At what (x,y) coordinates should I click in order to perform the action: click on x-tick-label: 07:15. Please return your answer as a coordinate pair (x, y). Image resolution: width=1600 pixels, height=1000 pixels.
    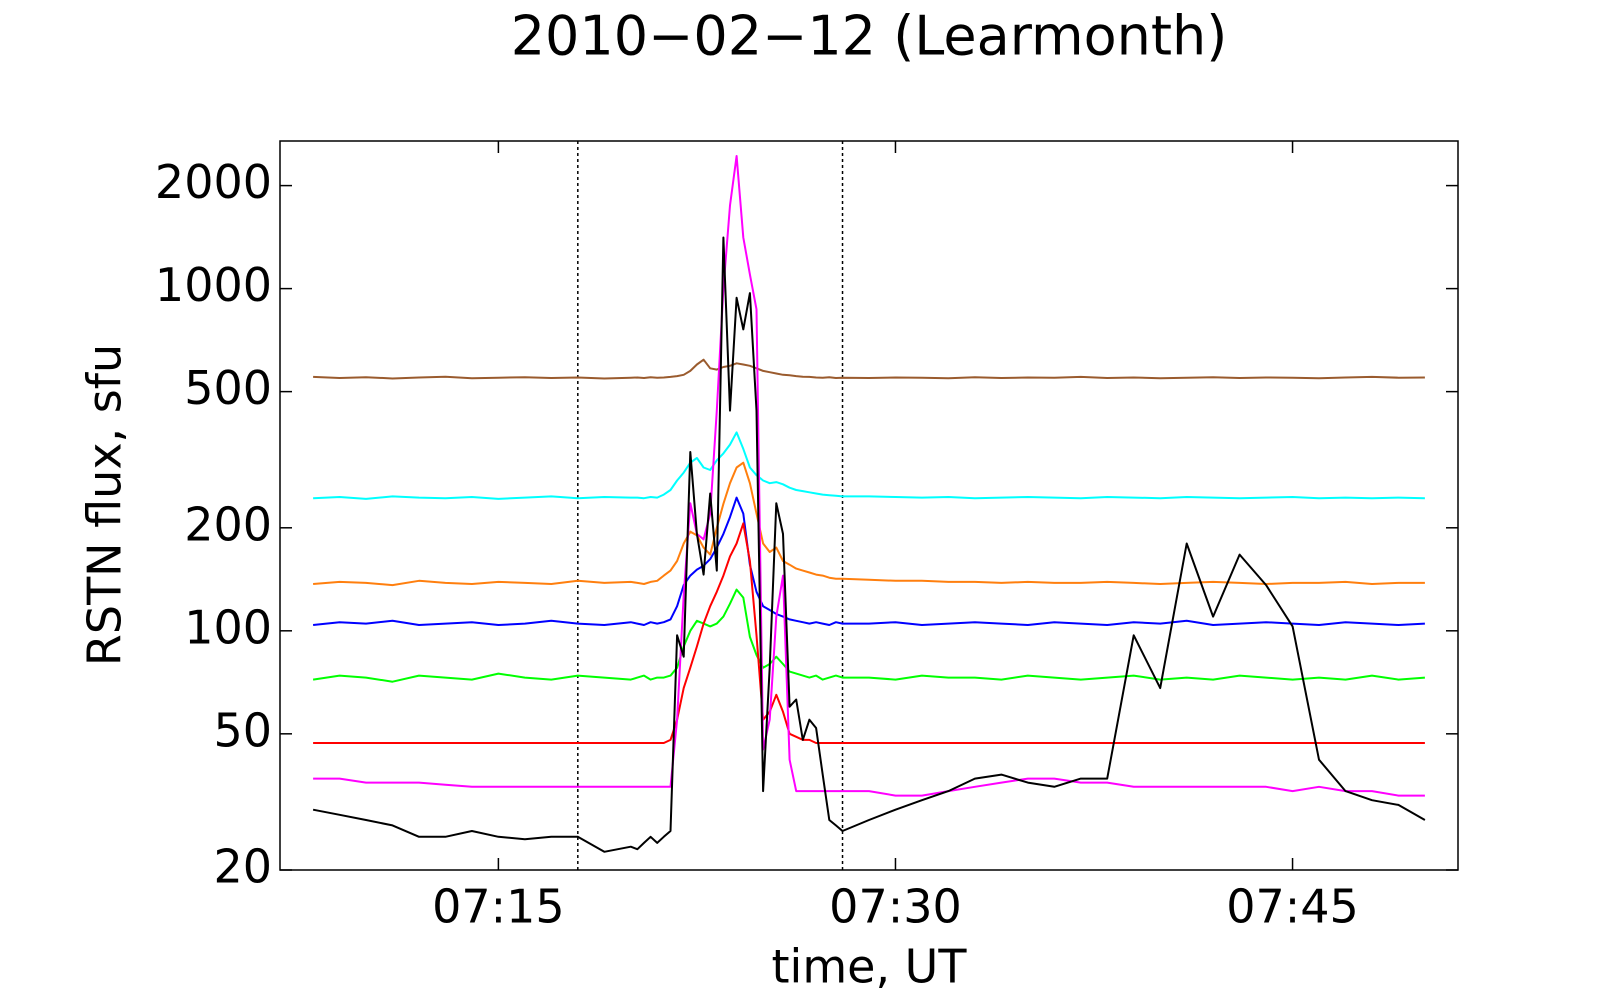
    Looking at the image, I should click on (498, 907).